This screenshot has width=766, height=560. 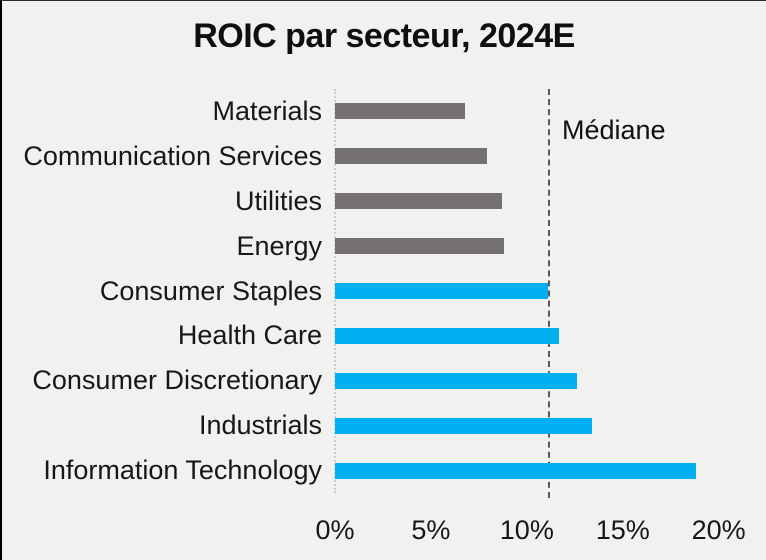 What do you see at coordinates (447, 335) in the screenshot?
I see `bar-health-care` at bounding box center [447, 335].